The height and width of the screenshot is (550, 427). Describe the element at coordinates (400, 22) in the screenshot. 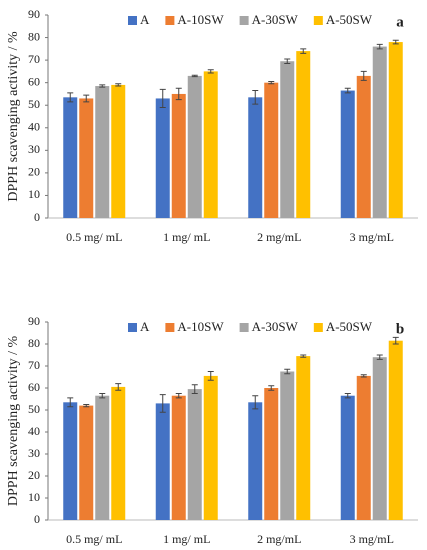

I see `panel-label: a` at that location.